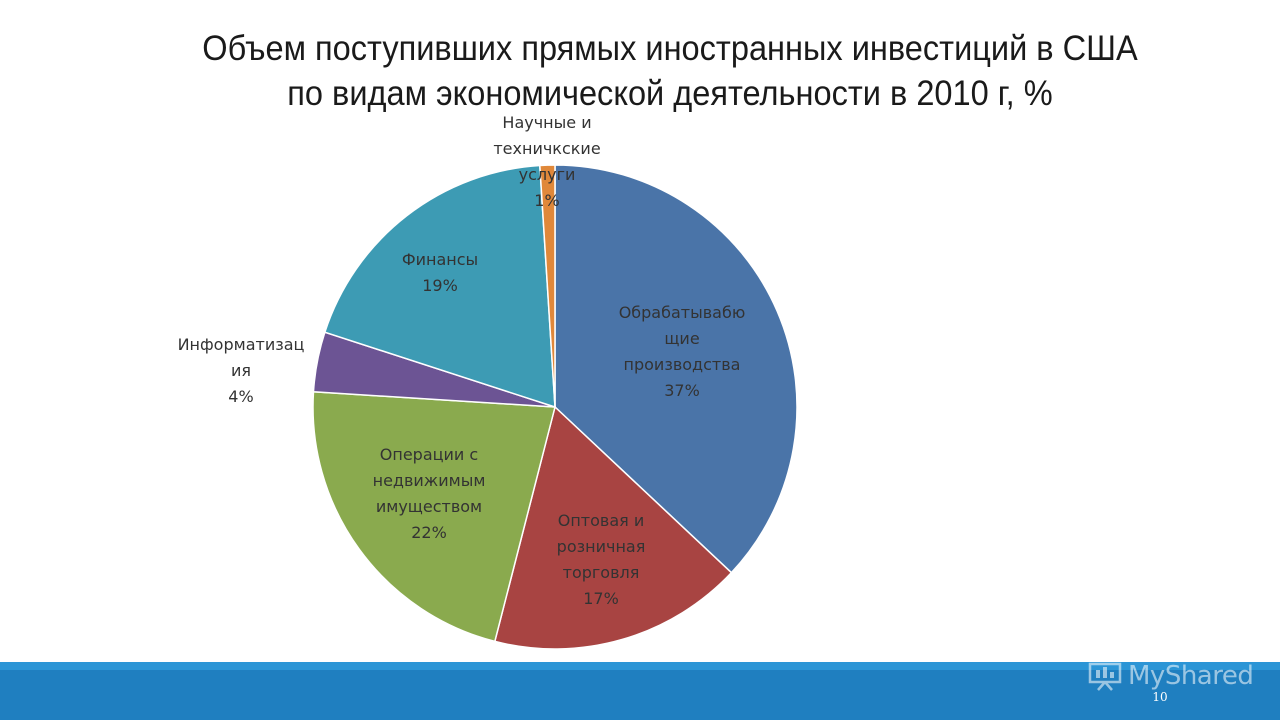 This screenshot has height=720, width=1280. Describe the element at coordinates (440, 272) in the screenshot. I see `slice-label-4: Финансы 19%` at that location.